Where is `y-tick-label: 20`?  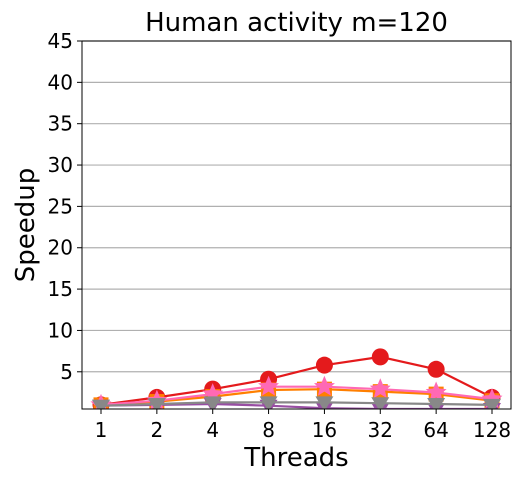
y-tick-label: 20 is located at coordinates (60, 248).